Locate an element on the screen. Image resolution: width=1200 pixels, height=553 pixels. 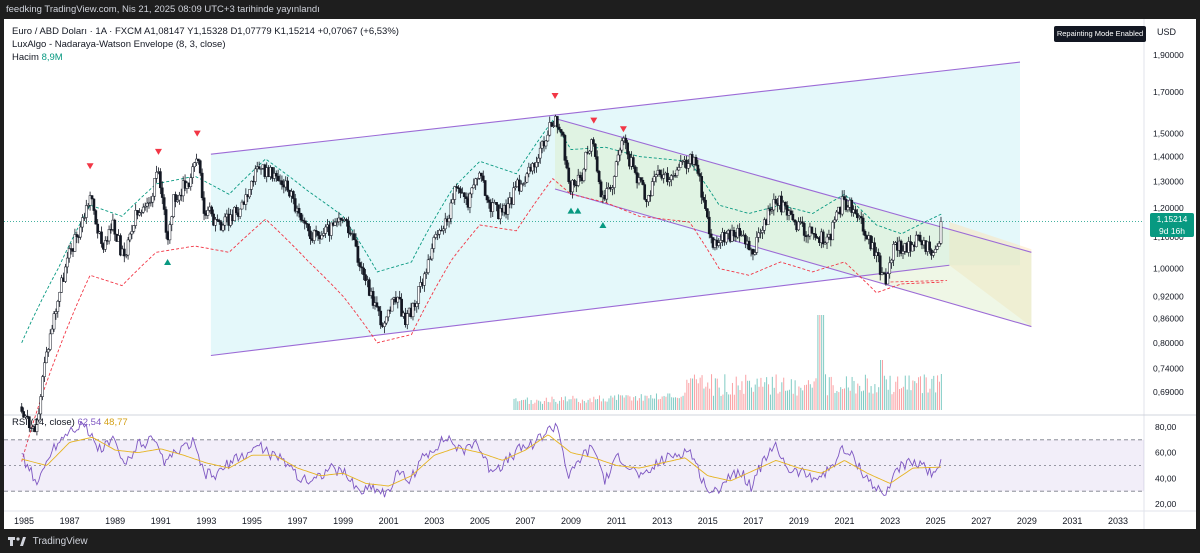
rising-channel-lower-line is located at coordinates (580, 310).